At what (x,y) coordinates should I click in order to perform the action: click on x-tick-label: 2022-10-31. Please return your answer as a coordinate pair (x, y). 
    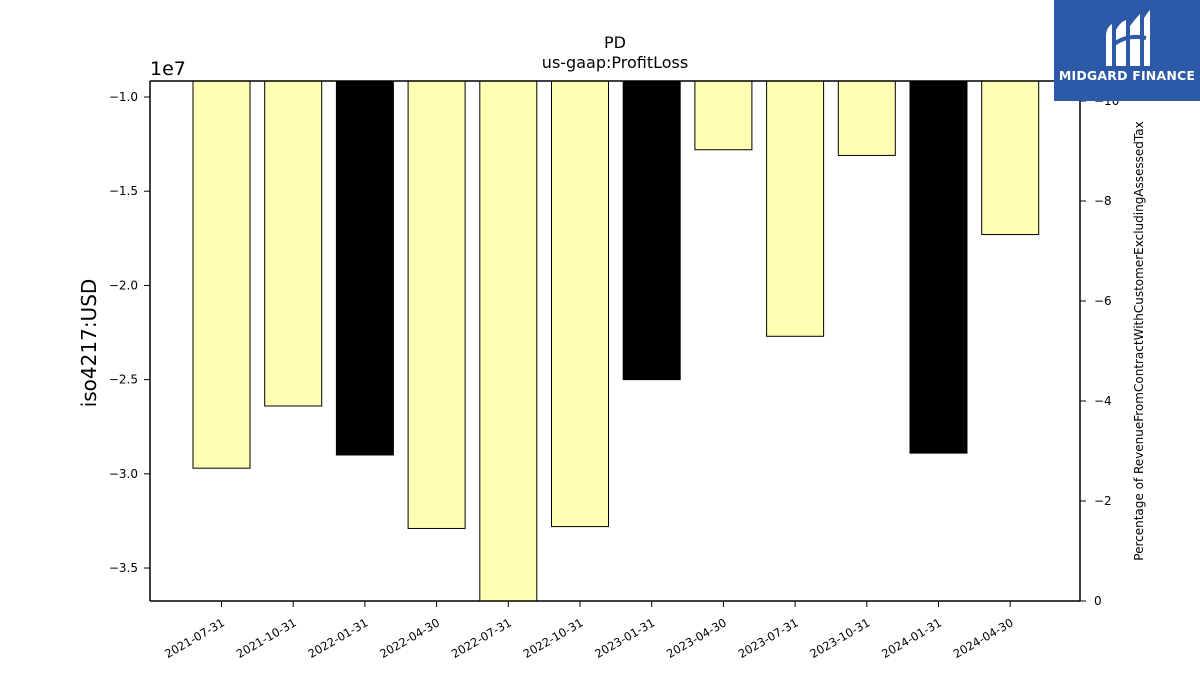
    Looking at the image, I should click on (553, 638).